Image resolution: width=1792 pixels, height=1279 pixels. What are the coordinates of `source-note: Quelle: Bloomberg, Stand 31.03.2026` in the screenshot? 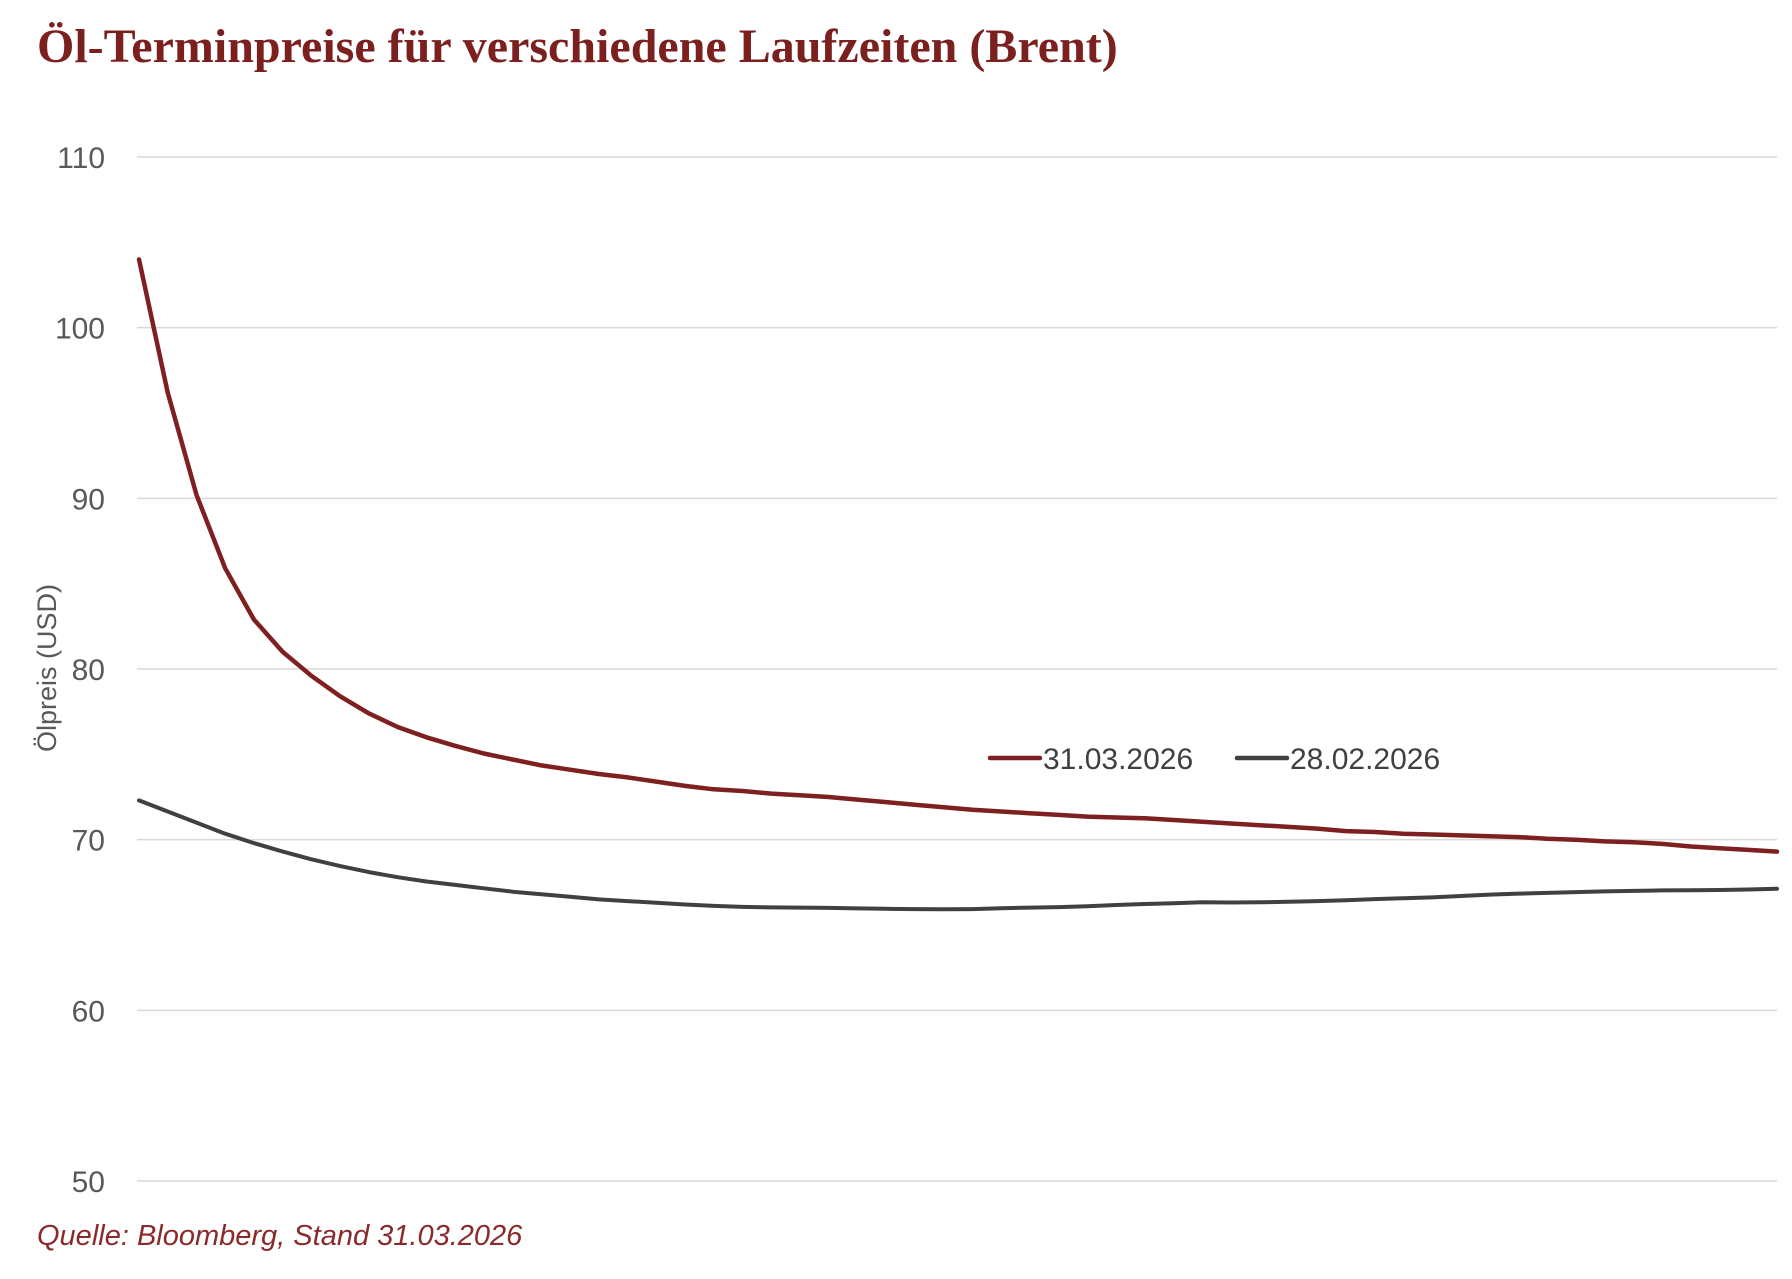 It's located at (280, 1236).